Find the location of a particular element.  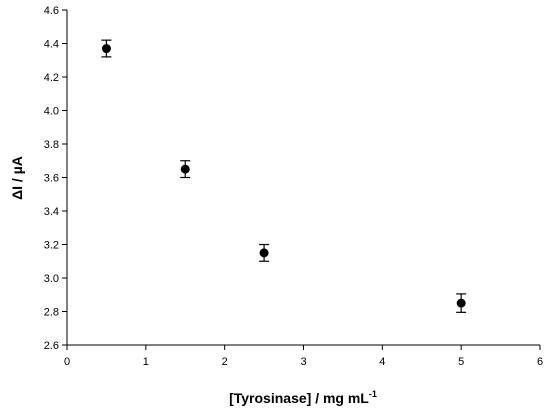

x-tick-label: 1 is located at coordinates (146, 362).